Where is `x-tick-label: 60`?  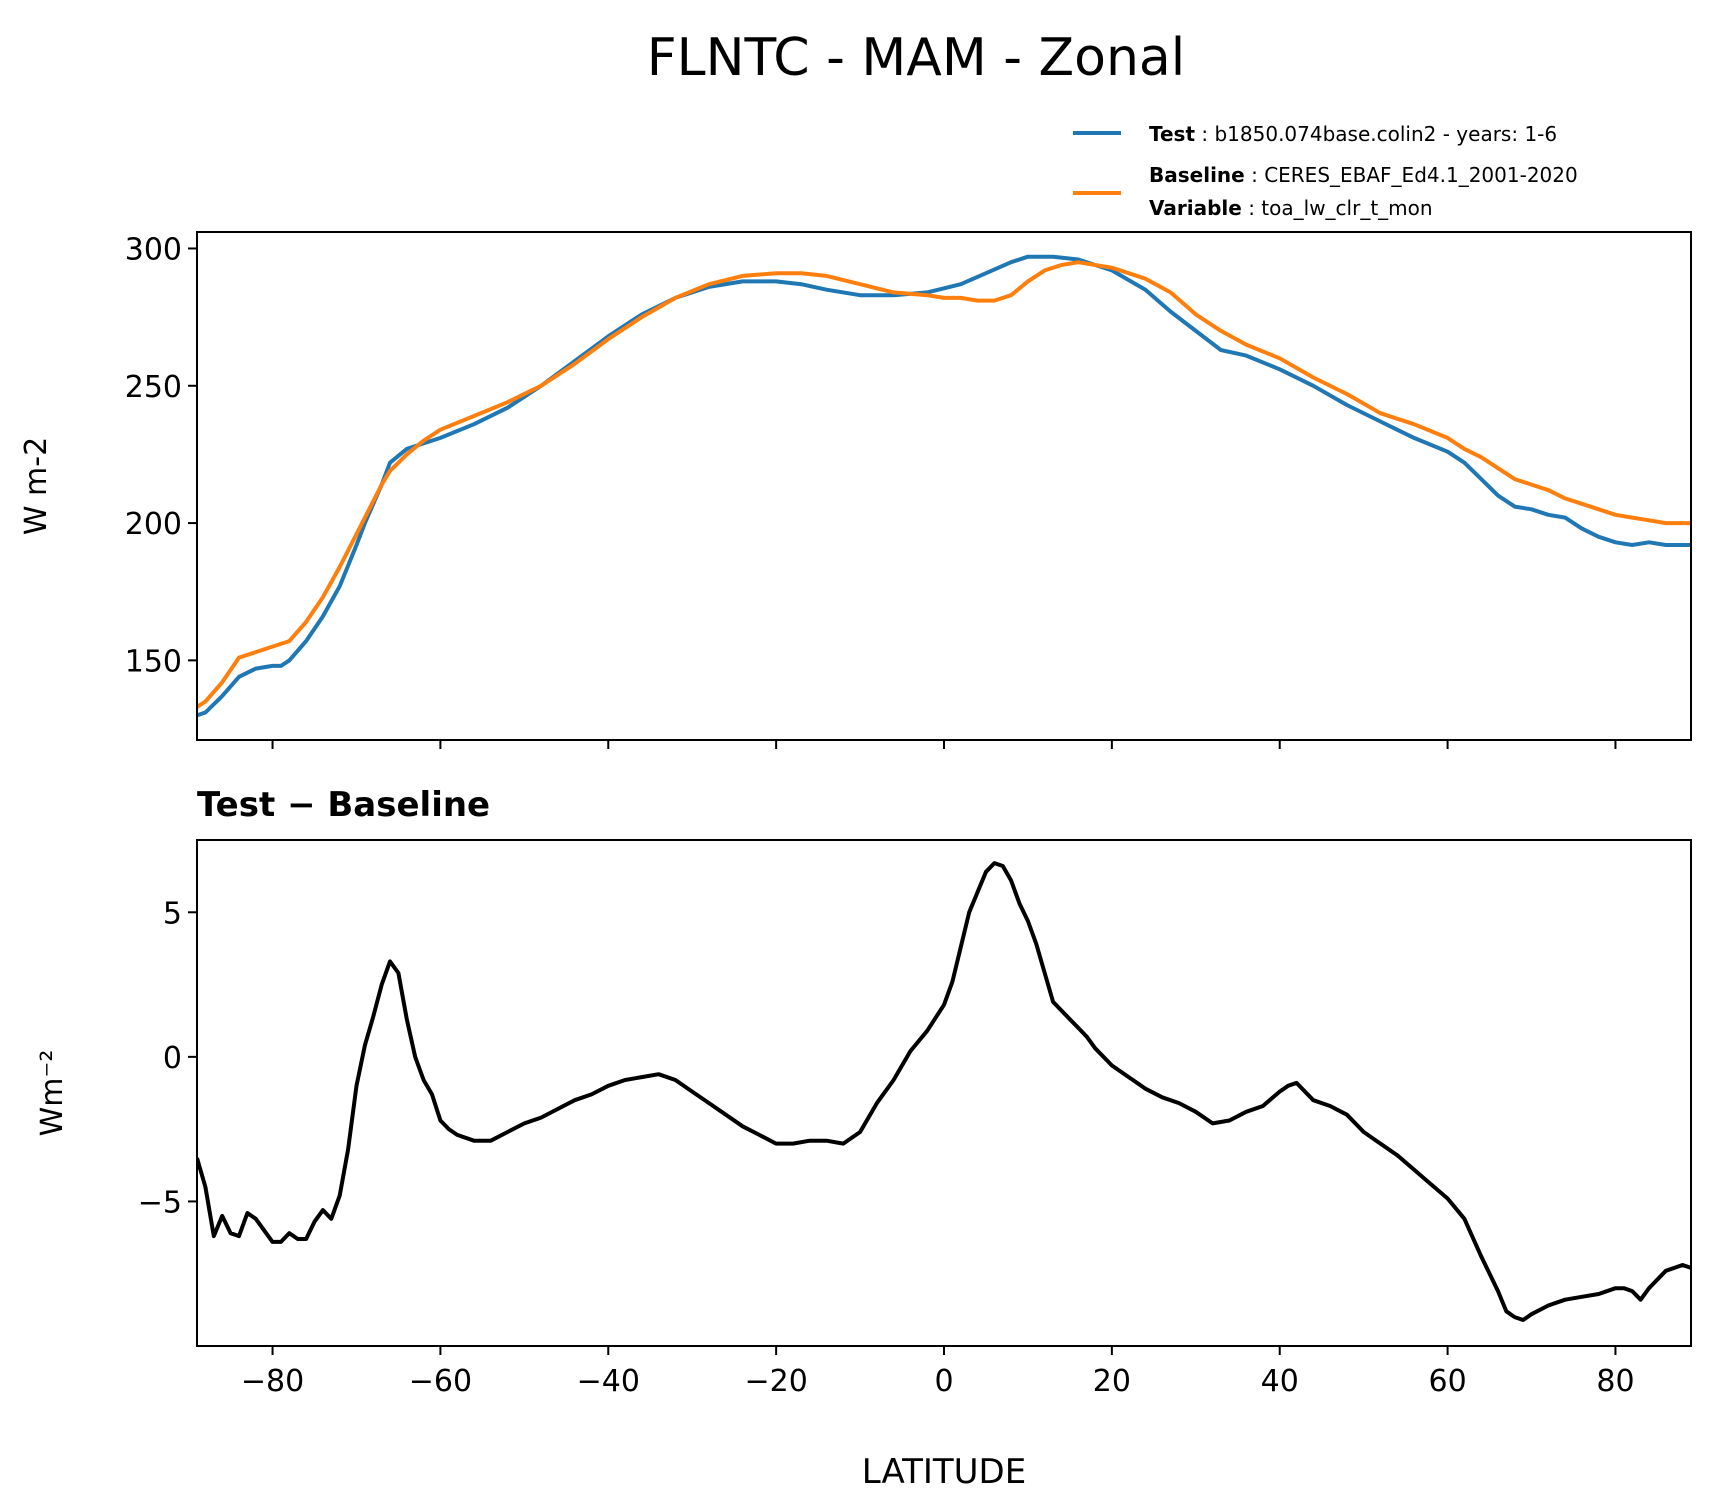 x-tick-label: 60 is located at coordinates (1448, 1381).